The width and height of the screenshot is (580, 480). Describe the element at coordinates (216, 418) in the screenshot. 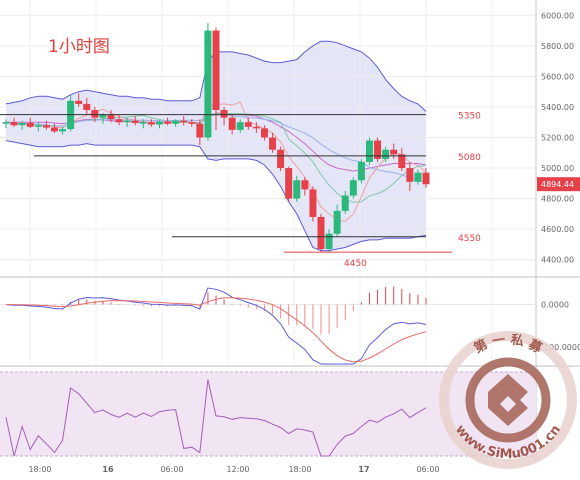

I see `rsi-line` at that location.